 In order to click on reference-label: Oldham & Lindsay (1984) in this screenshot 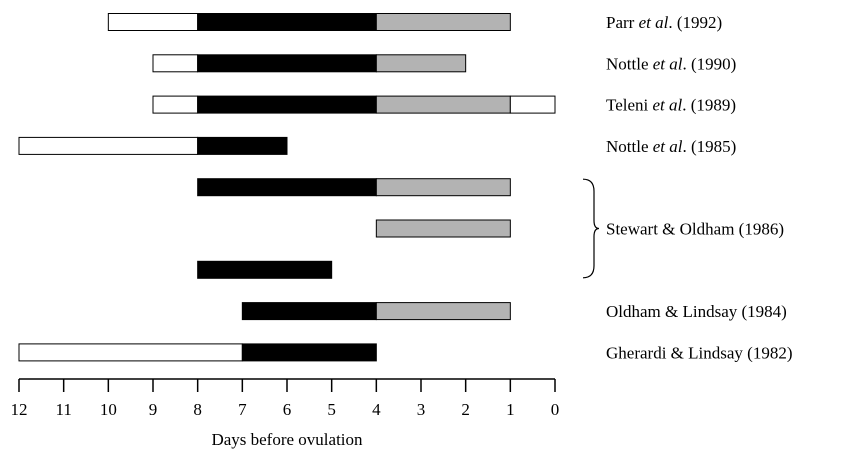, I will do `click(696, 311)`.